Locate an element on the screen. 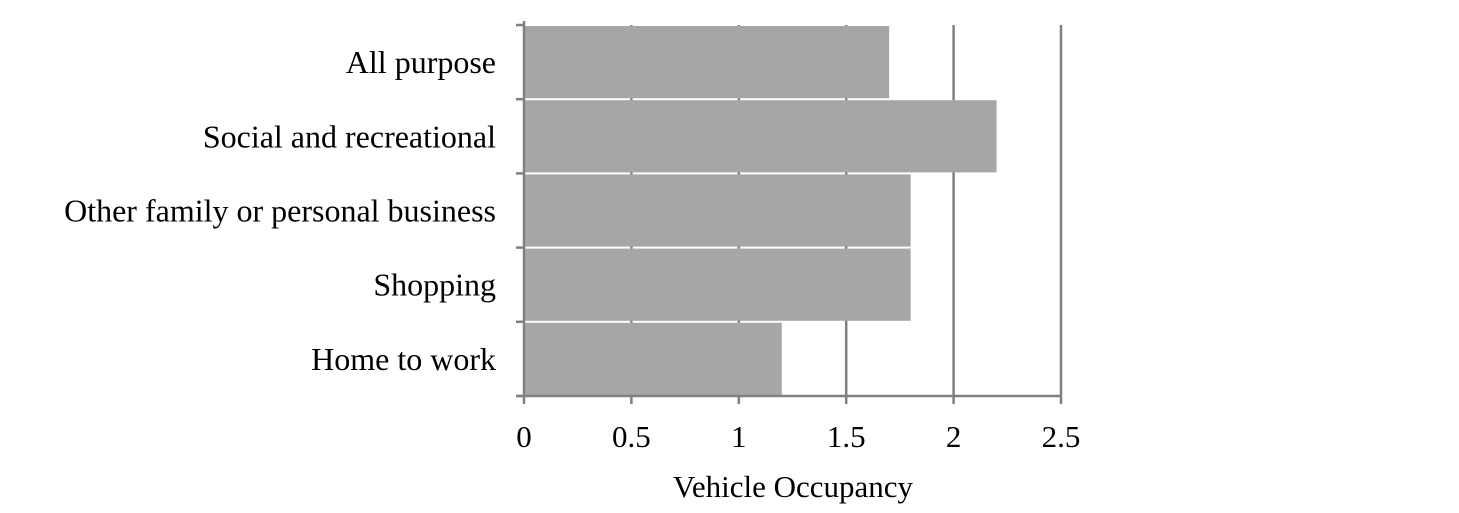 This screenshot has width=1459, height=513. category-label-1: Social and recreational is located at coordinates (349, 136).